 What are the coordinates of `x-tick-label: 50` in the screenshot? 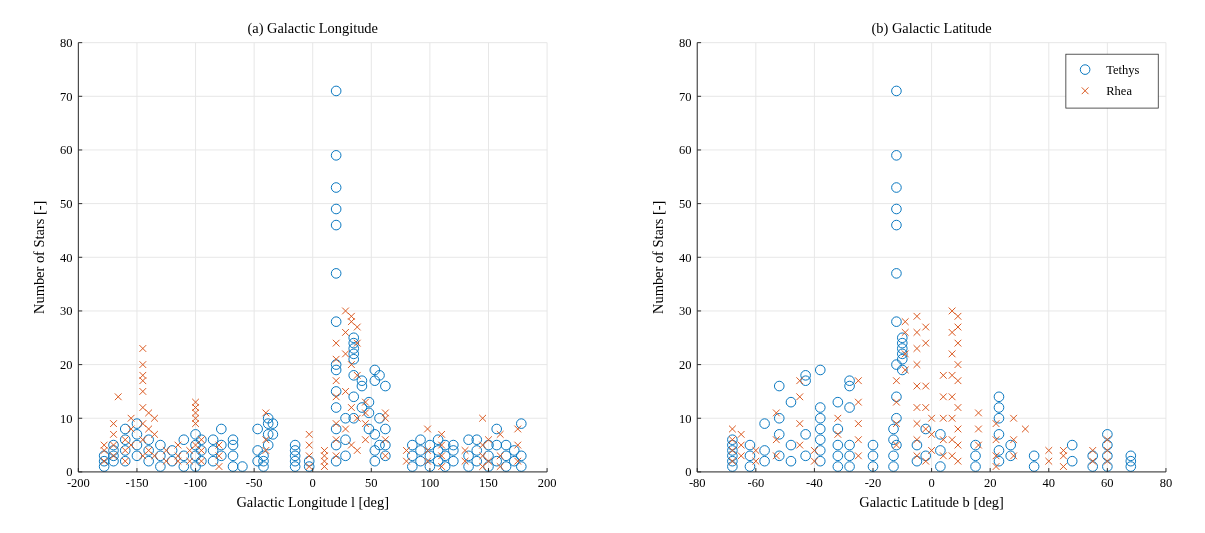 It's located at (371, 483).